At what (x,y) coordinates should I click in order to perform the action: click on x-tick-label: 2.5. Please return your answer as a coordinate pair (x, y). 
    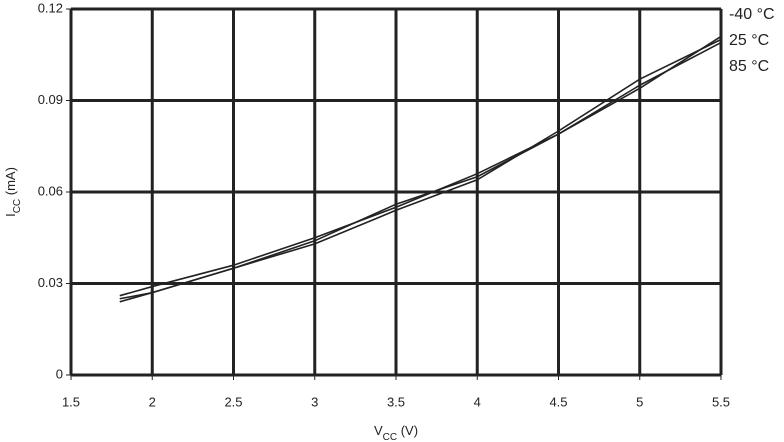
    Looking at the image, I should click on (233, 401).